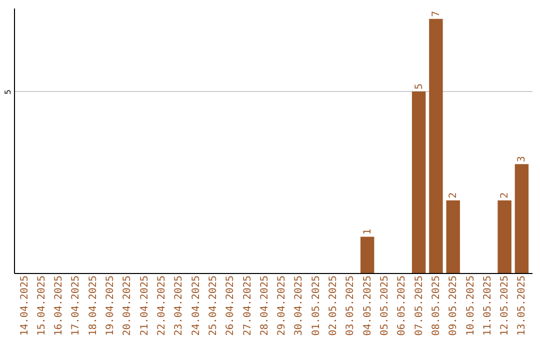  What do you see at coordinates (384, 306) in the screenshot?
I see `x-tick-label: 05.05.2025` at bounding box center [384, 306].